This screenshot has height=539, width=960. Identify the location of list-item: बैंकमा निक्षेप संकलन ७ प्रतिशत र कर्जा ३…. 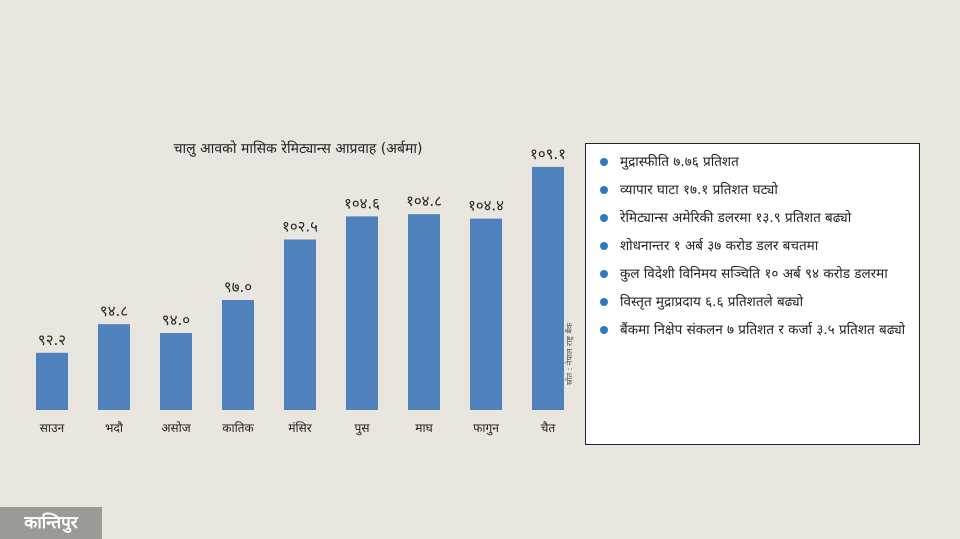
(752, 330).